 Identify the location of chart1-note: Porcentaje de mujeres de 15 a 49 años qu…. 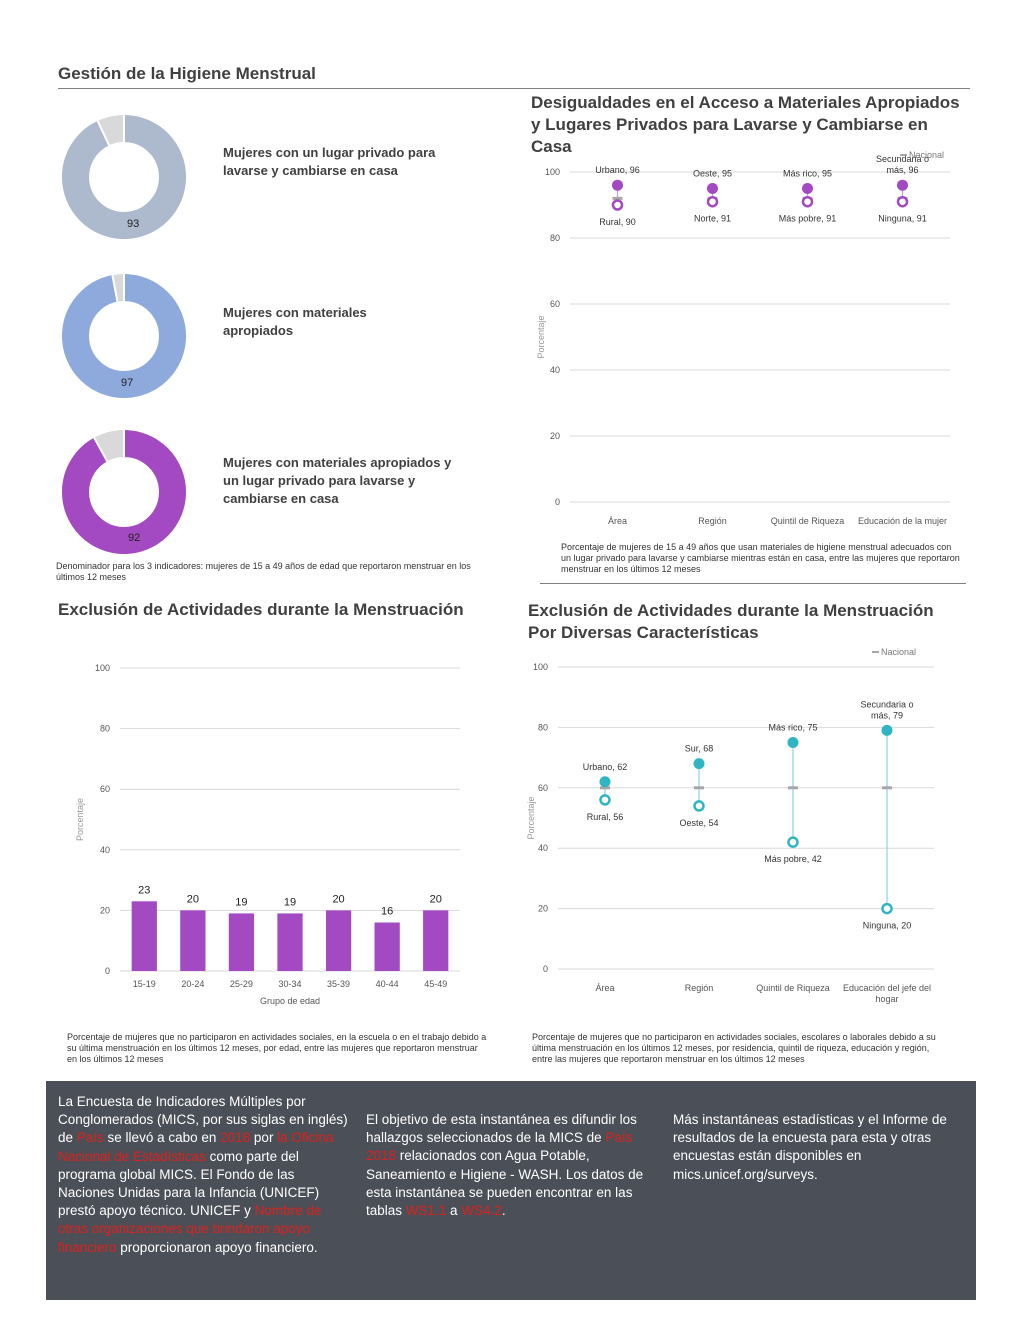
(760, 558).